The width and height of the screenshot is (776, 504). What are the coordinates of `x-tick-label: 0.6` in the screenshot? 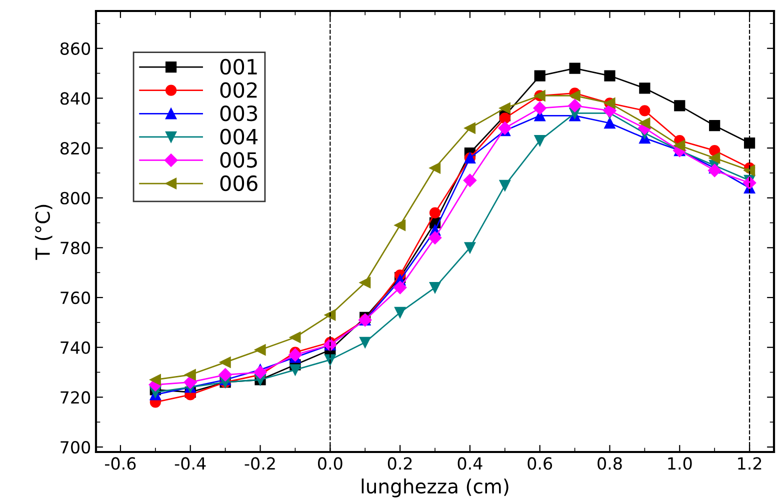 It's located at (540, 463).